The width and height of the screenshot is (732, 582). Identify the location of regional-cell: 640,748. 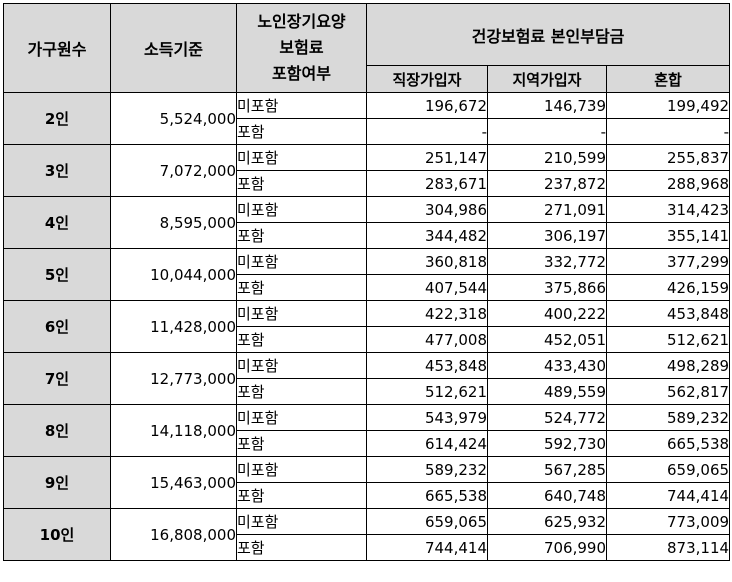
(547, 495).